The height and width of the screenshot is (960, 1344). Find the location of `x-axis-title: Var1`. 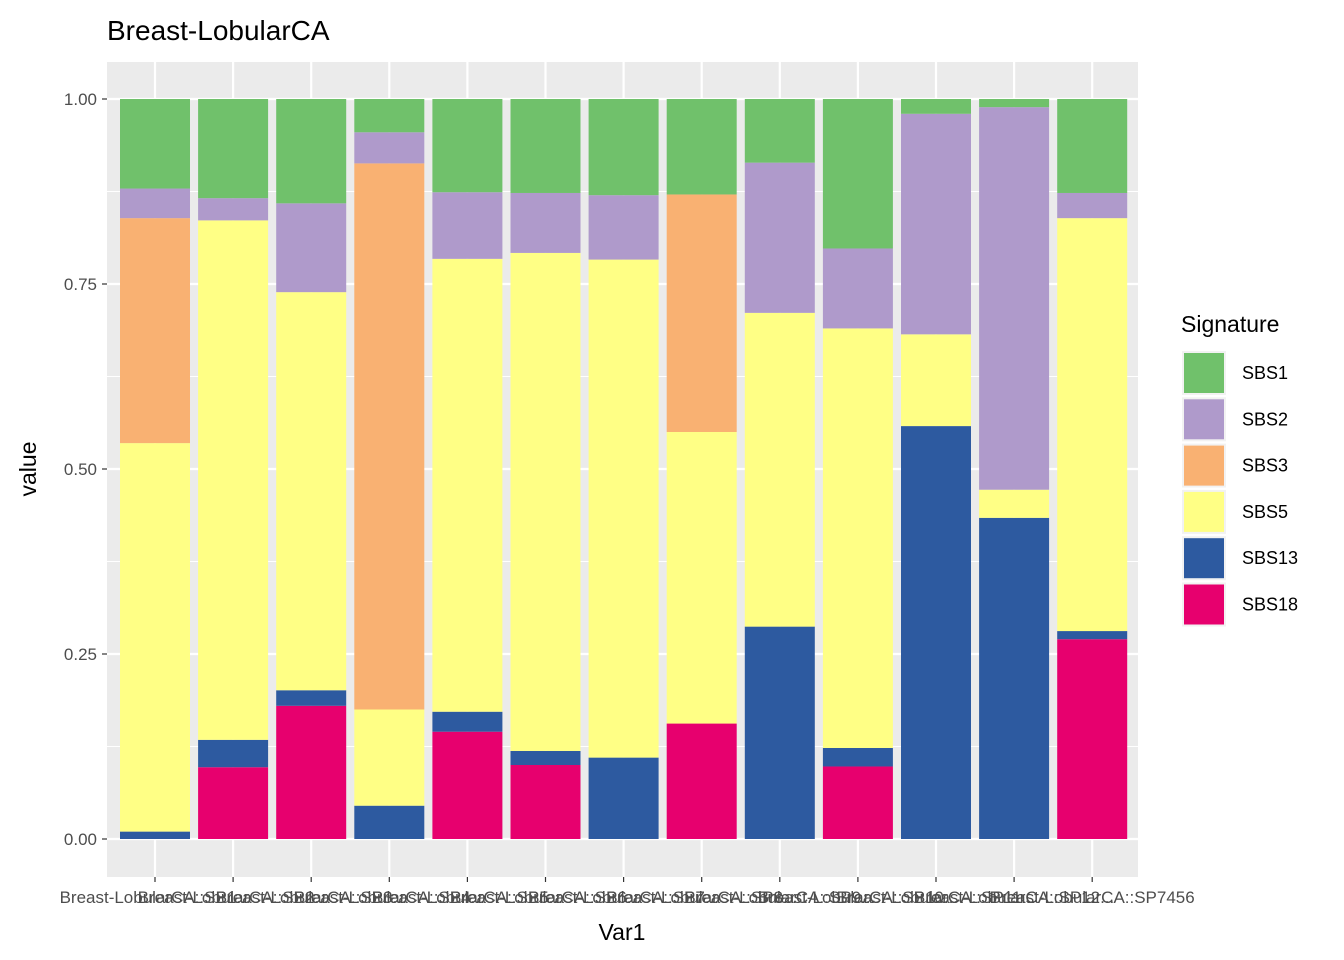

x-axis-title: Var1 is located at coordinates (622, 932).